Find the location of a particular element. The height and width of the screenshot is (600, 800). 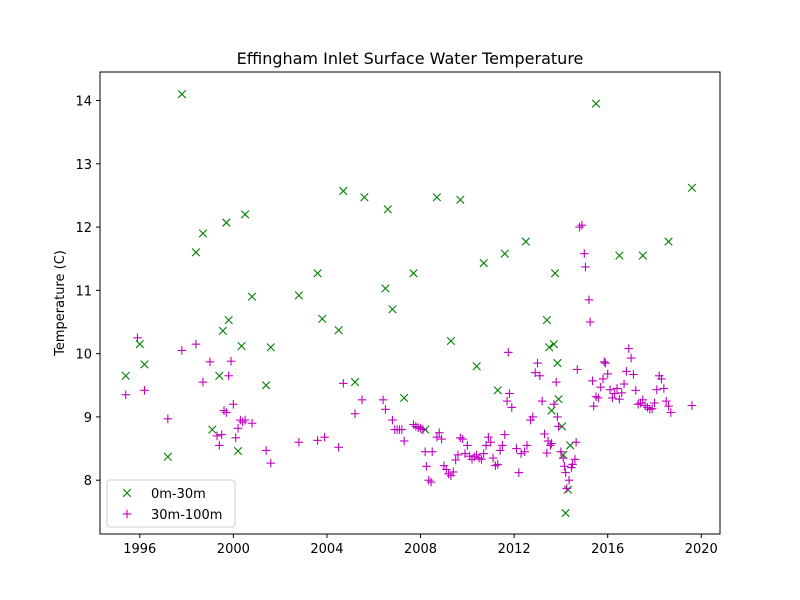

y-tick-label: 12 is located at coordinates (83, 228).